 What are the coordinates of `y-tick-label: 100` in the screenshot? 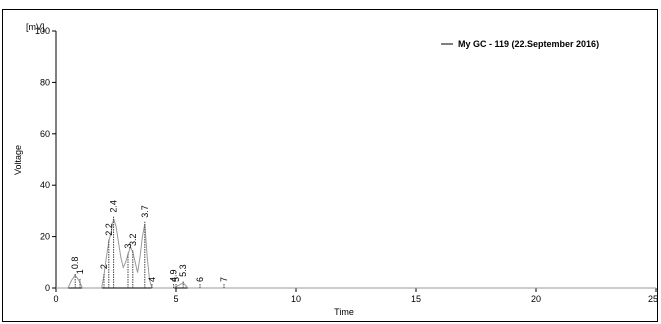 It's located at (42, 31).